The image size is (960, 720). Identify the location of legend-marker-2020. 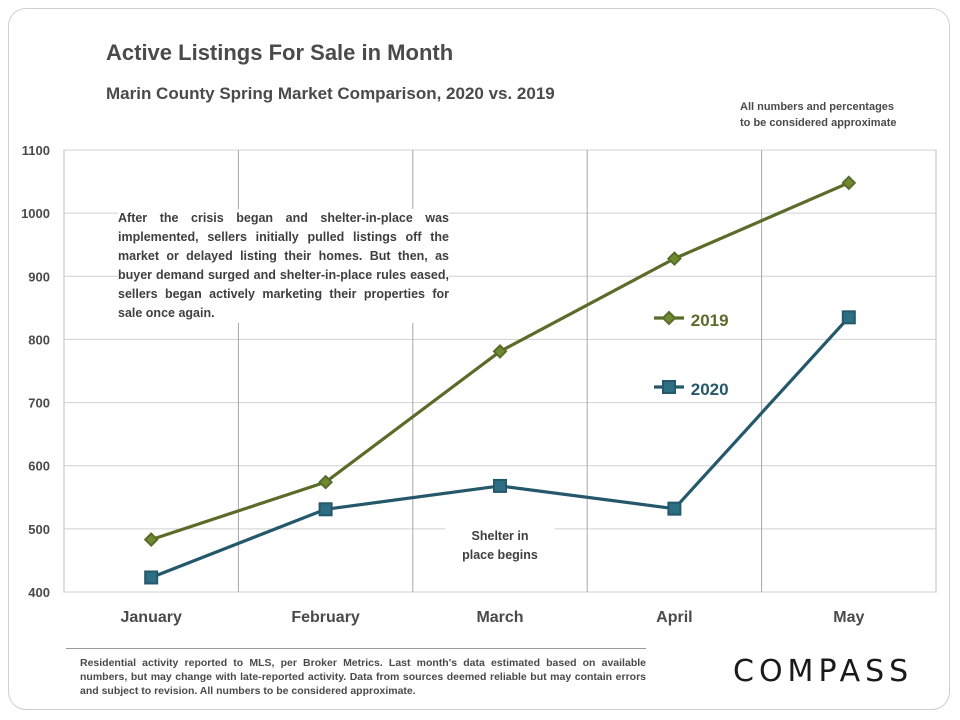
(669, 389).